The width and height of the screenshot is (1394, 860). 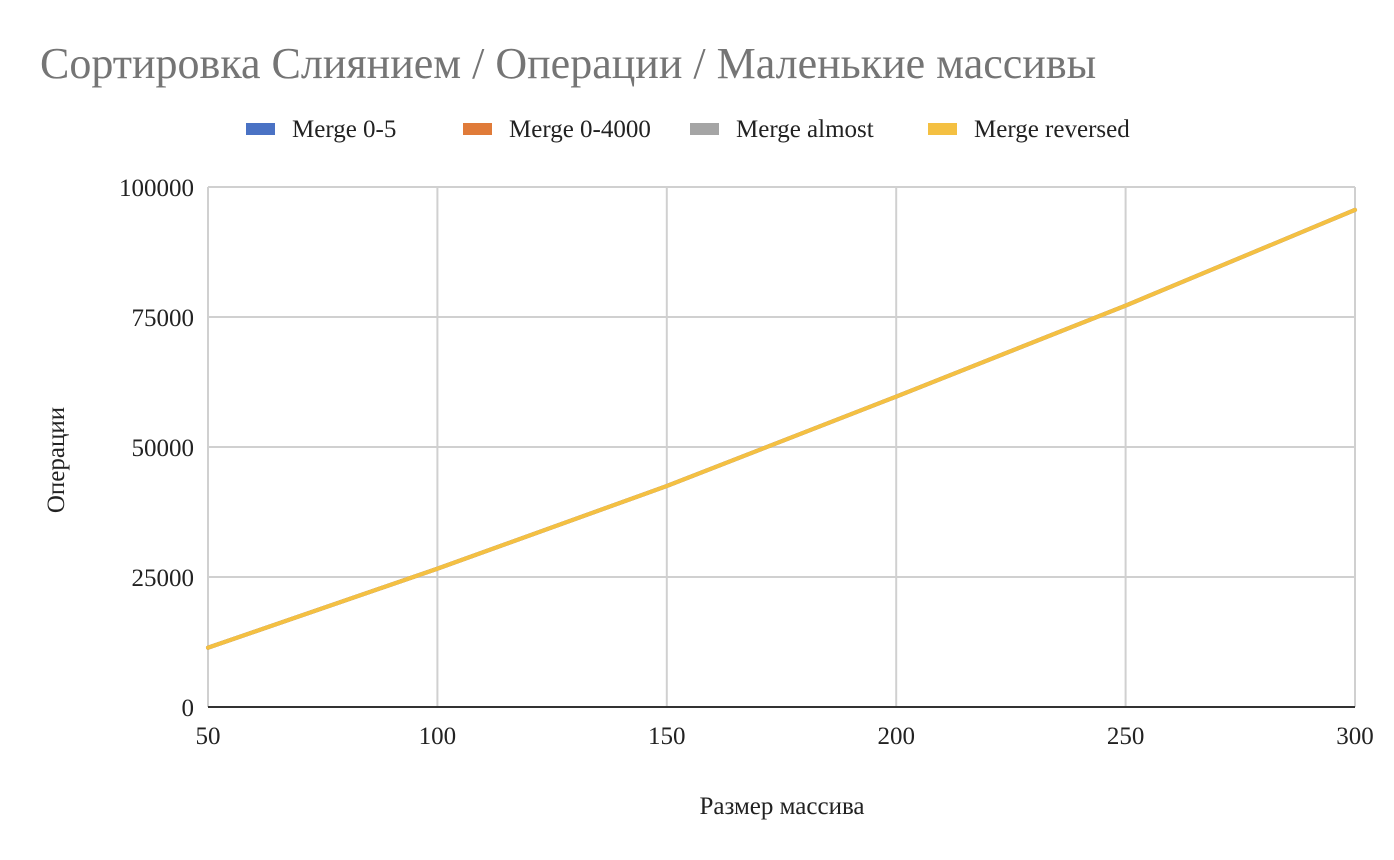 What do you see at coordinates (163, 448) in the screenshot?
I see `y-tick-label: 50000` at bounding box center [163, 448].